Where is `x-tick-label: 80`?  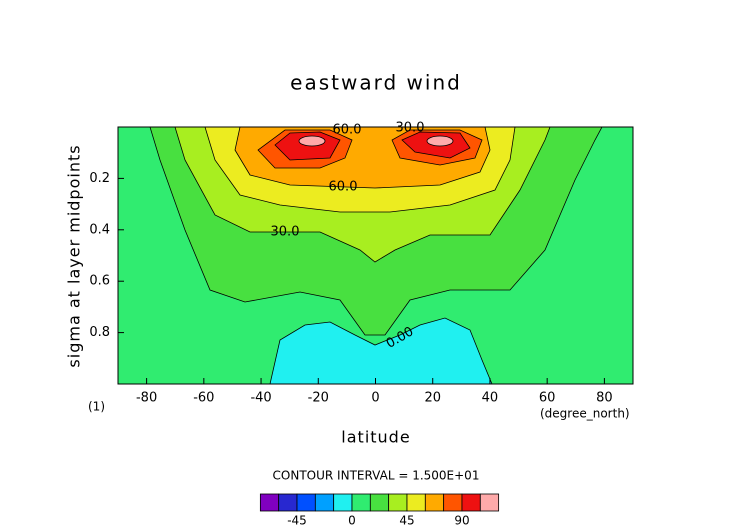 x-tick-label: 80 is located at coordinates (604, 398).